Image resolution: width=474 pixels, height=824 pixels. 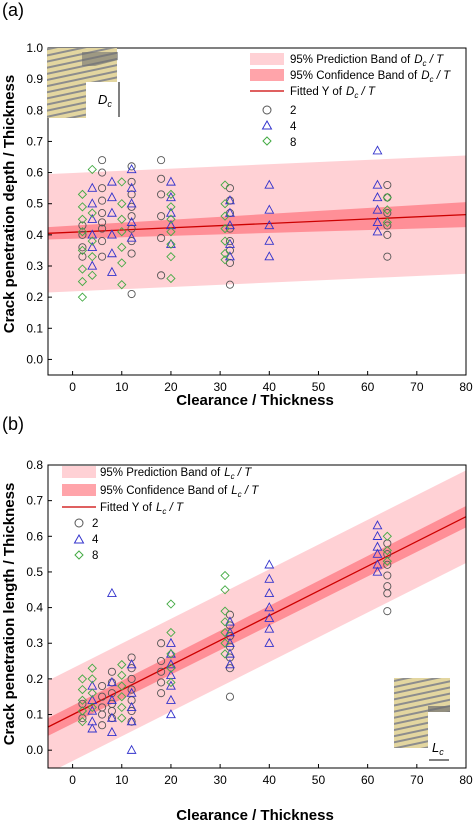 I want to click on x-tick-label: 70, so click(x=417, y=780).